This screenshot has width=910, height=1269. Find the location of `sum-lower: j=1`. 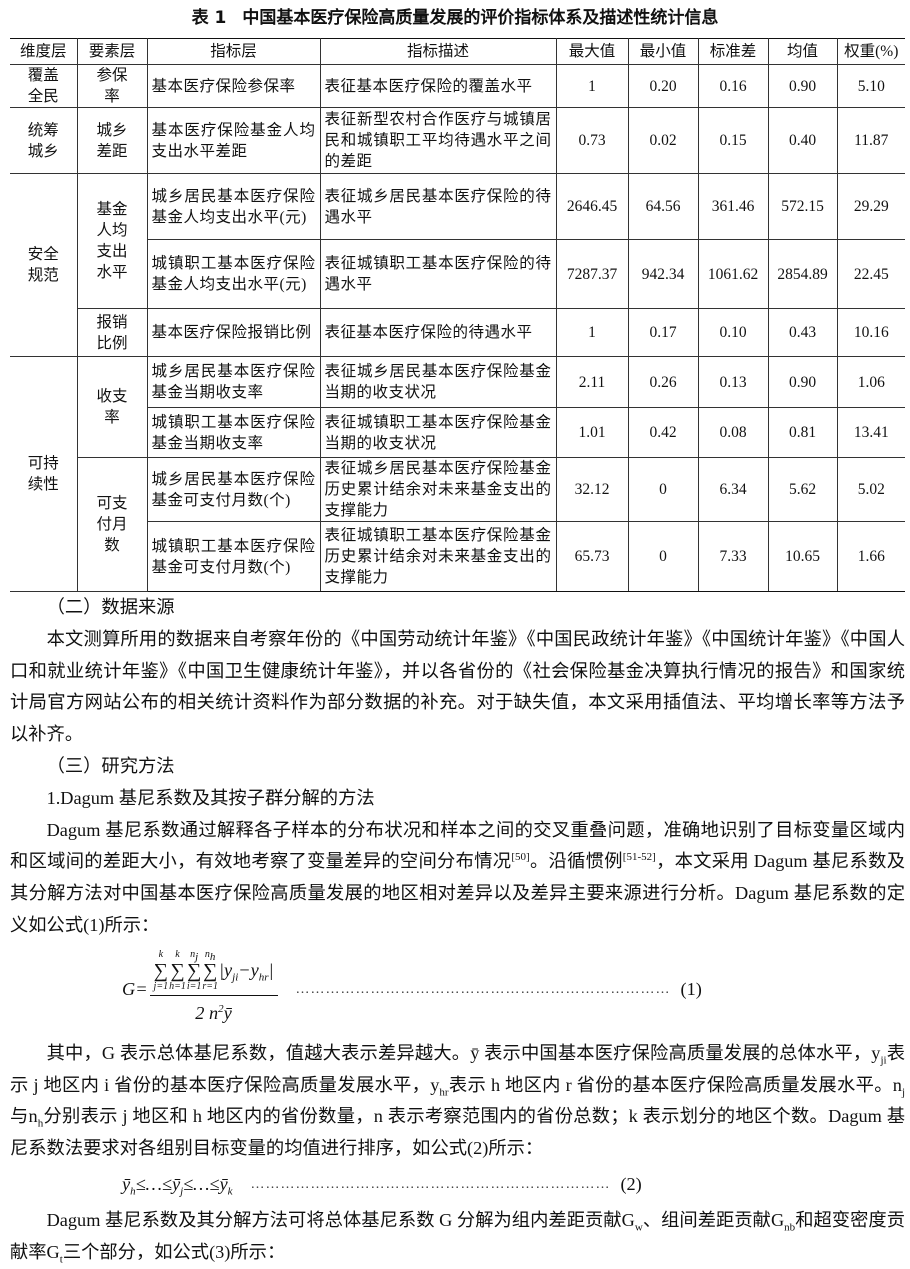

sum-lower: j=1 is located at coordinates (161, 987).